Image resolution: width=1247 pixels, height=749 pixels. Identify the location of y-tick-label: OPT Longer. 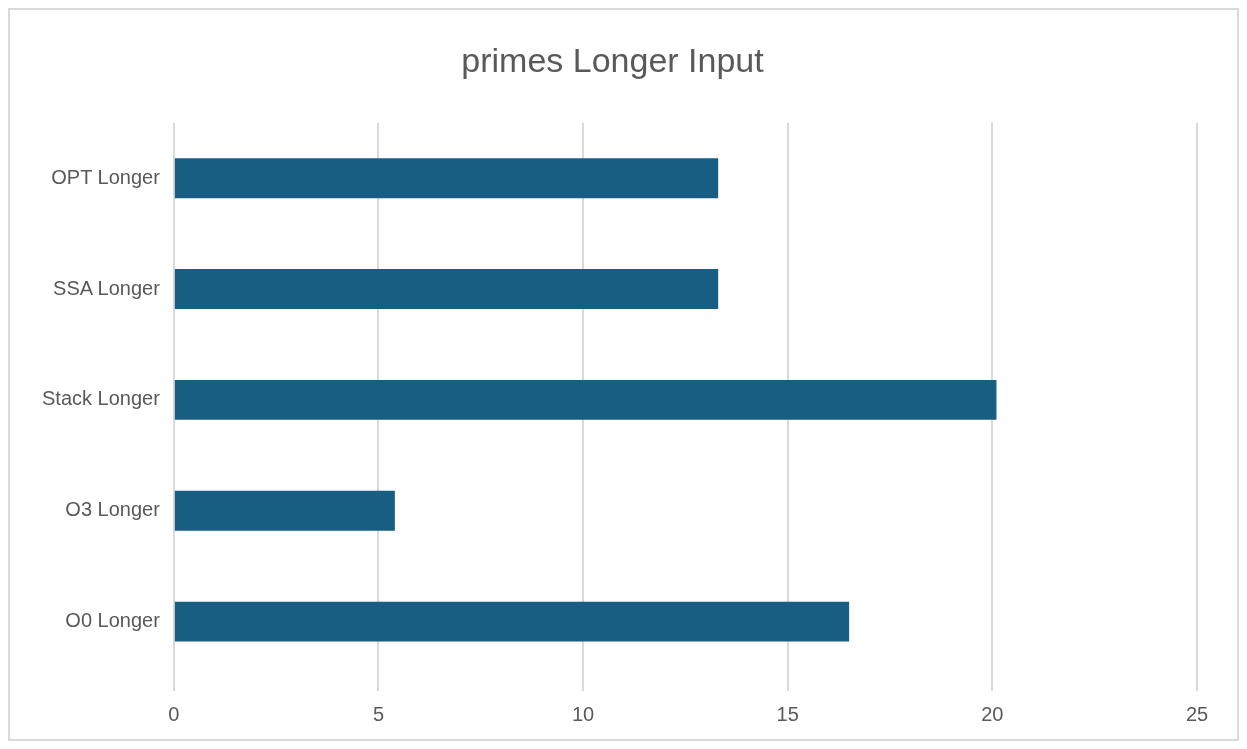
(106, 176).